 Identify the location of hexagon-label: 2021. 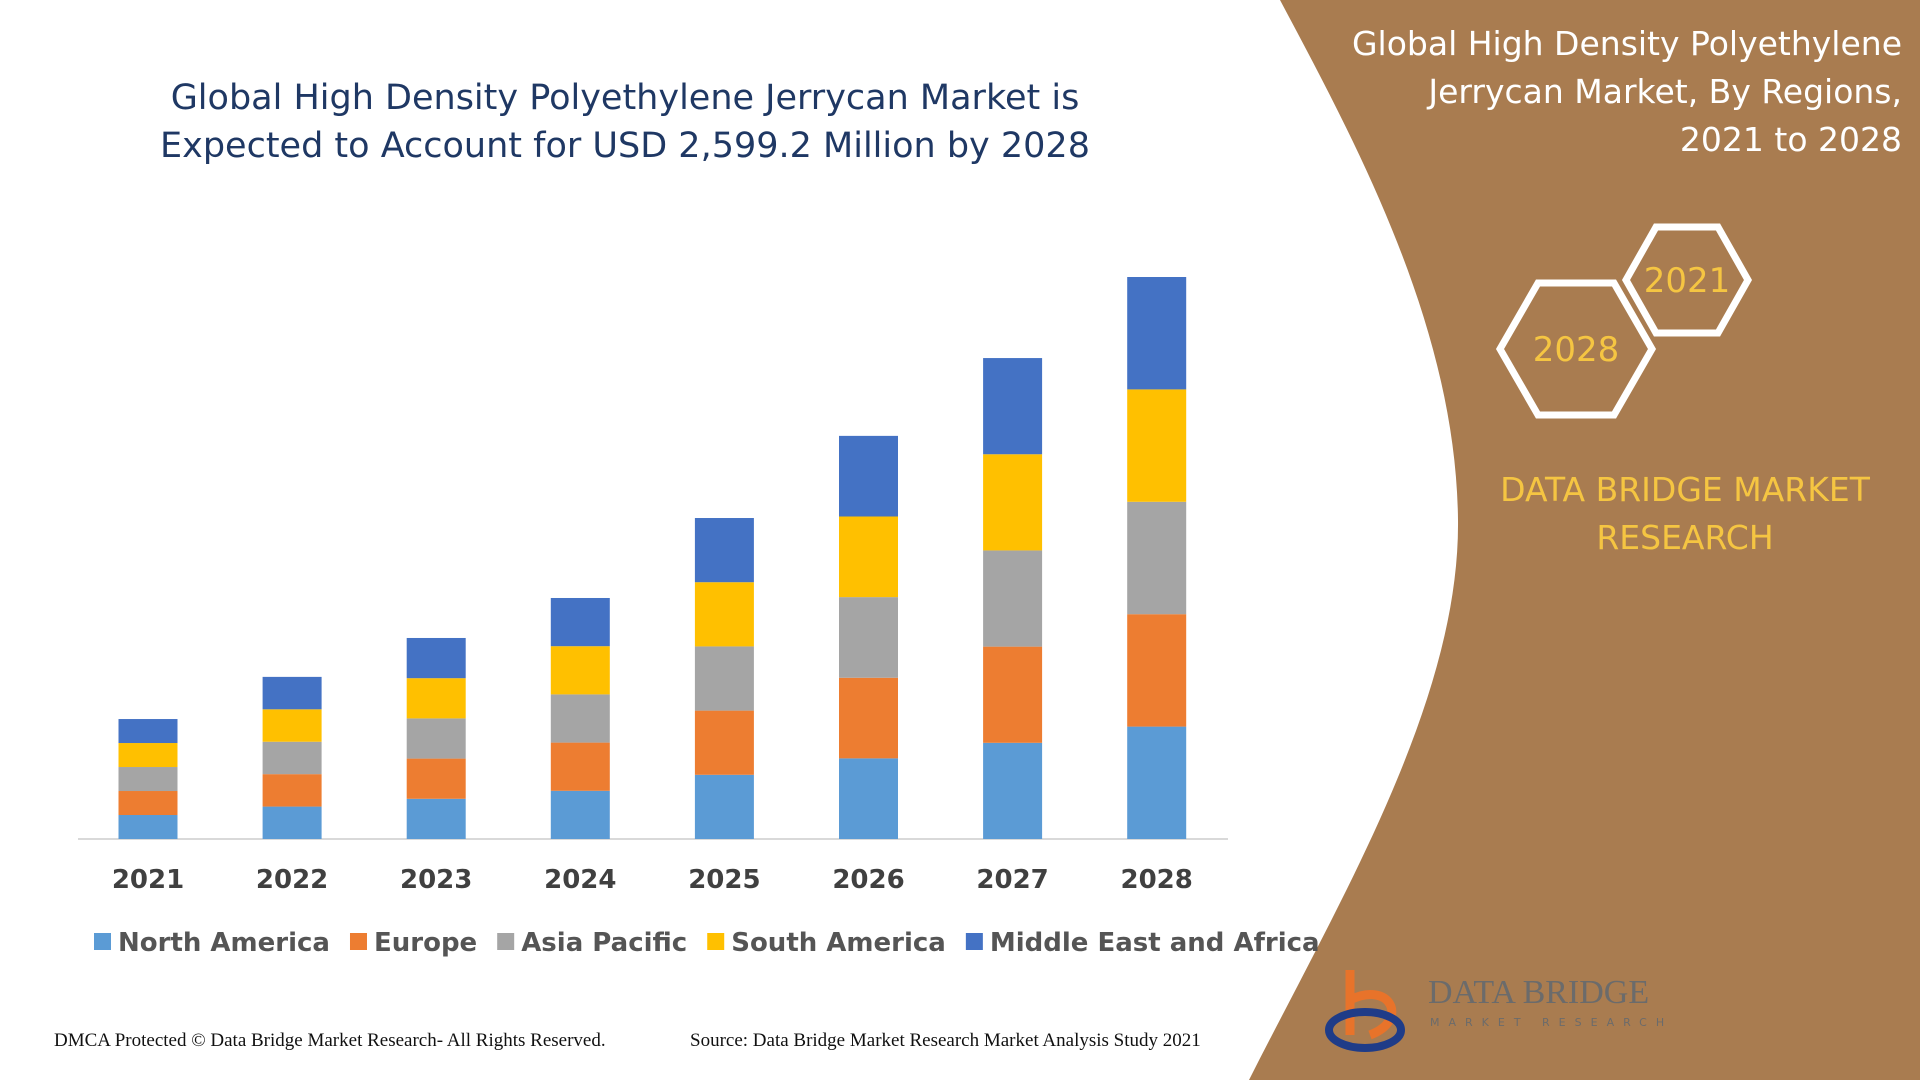
(1687, 281).